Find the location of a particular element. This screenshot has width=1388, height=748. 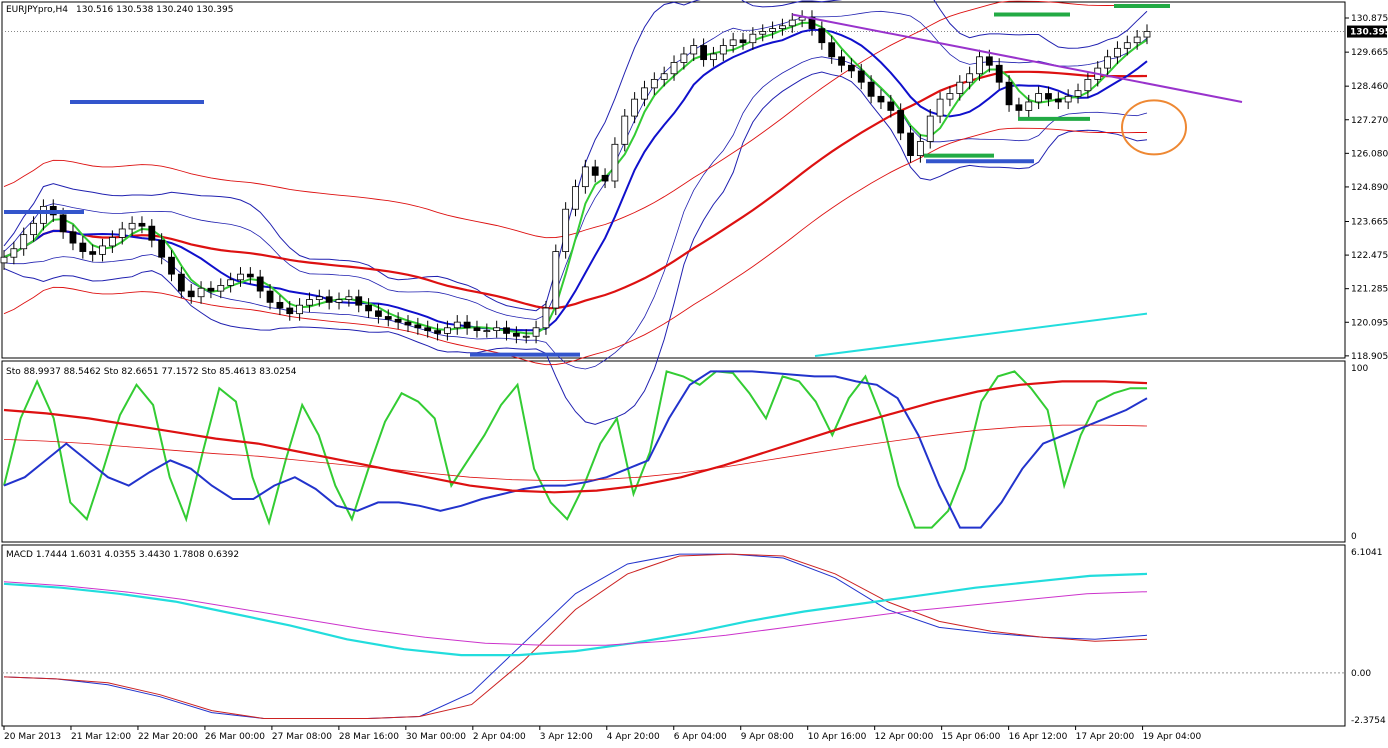

time-tick-label: 26 Mar 00:00 is located at coordinates (235, 737).